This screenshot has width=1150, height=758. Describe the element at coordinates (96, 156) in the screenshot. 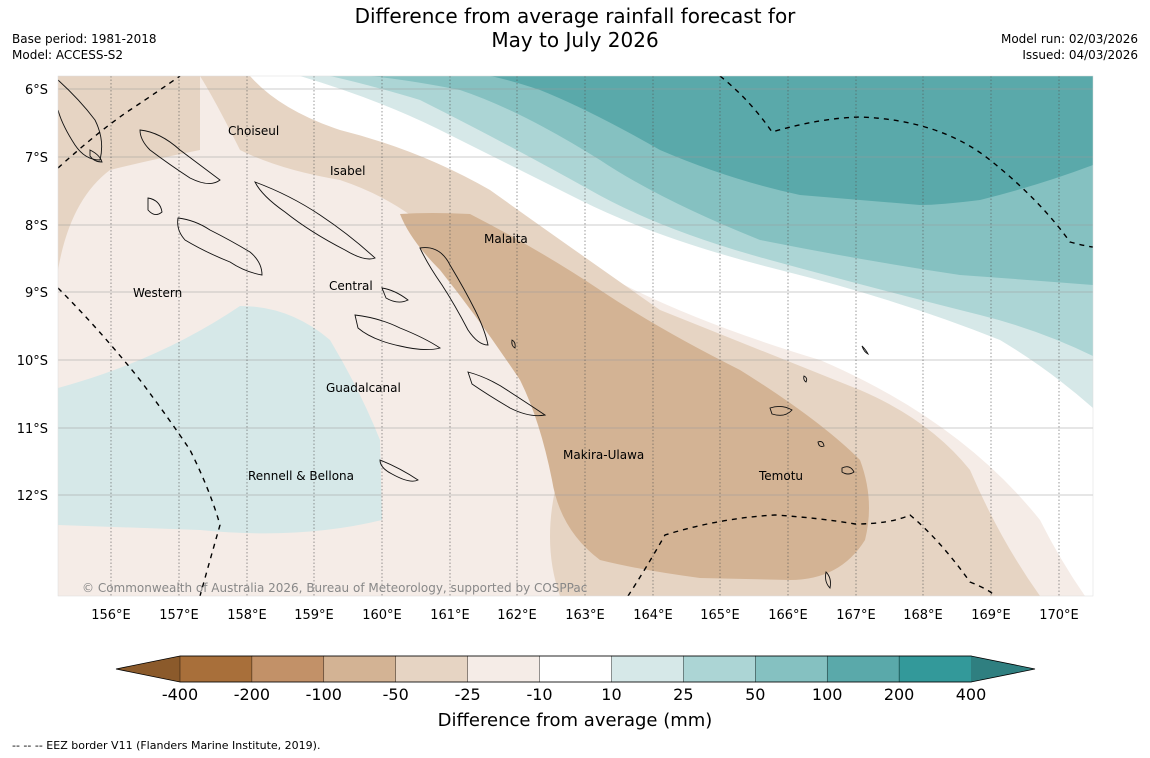

I see `island-shortland` at that location.